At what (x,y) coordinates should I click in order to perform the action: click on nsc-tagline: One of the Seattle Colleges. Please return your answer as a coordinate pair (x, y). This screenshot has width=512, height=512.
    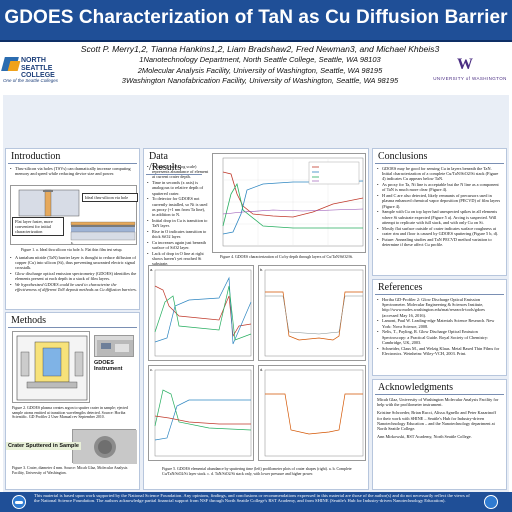
    Looking at the image, I should click on (31, 80).